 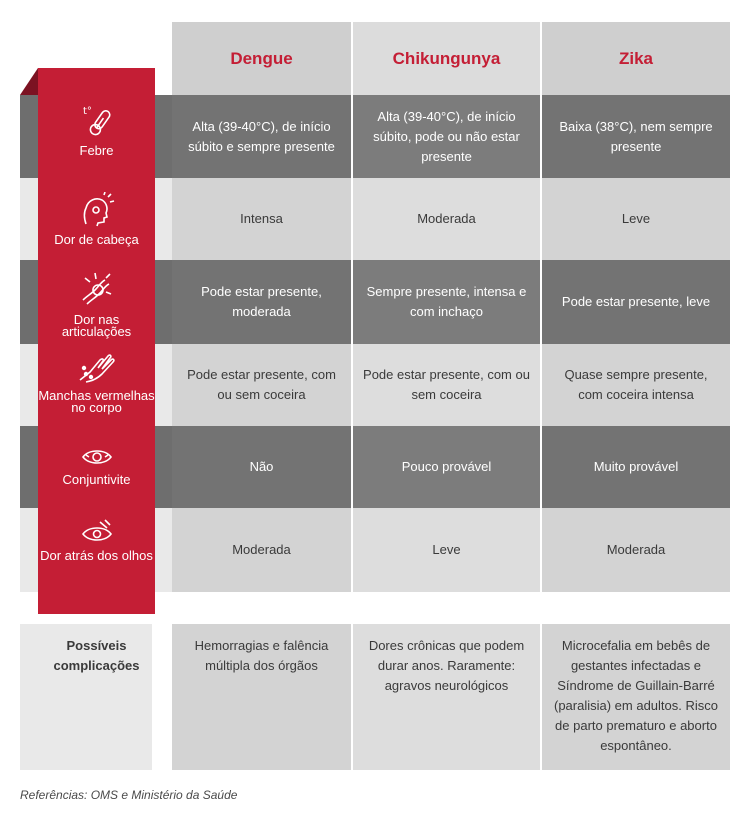 What do you see at coordinates (96, 325) in the screenshot?
I see `sidebar-label-articulacoes: Dor nas articulações` at bounding box center [96, 325].